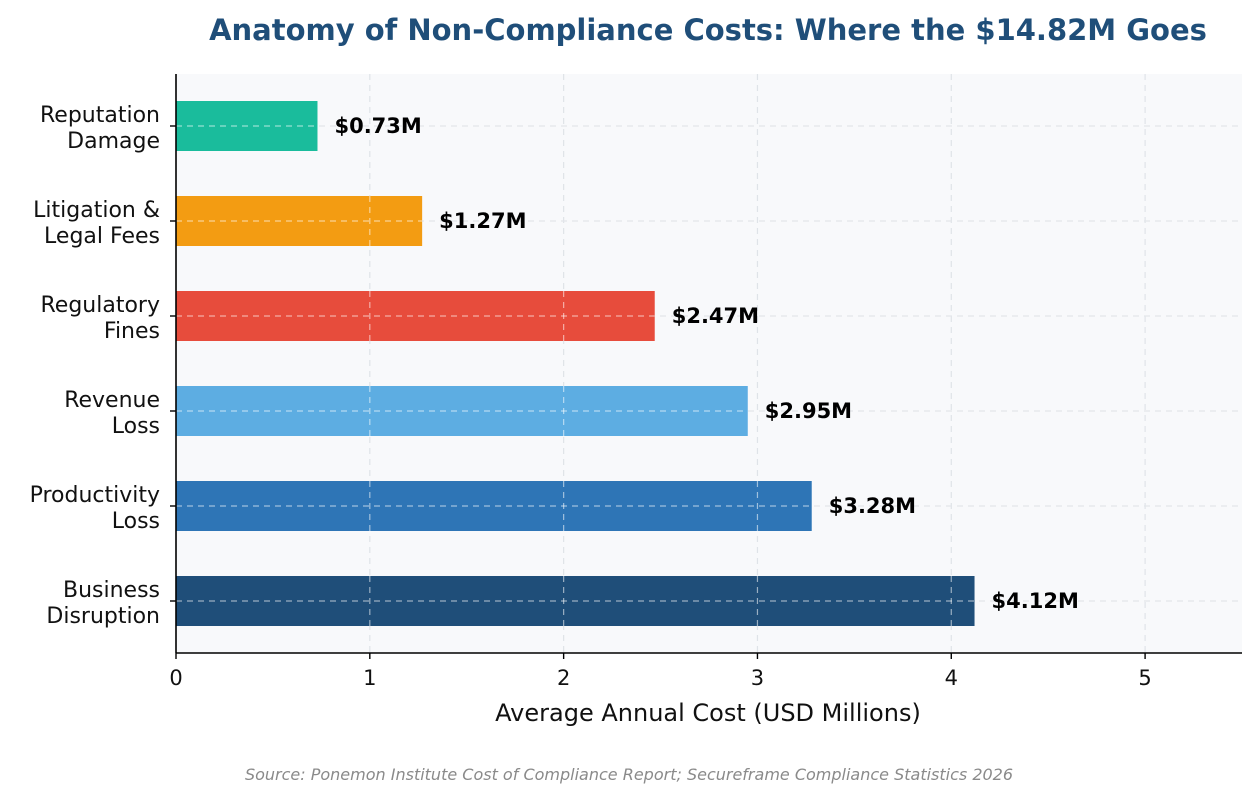  I want to click on category-label-line: Fines, so click(132, 331).